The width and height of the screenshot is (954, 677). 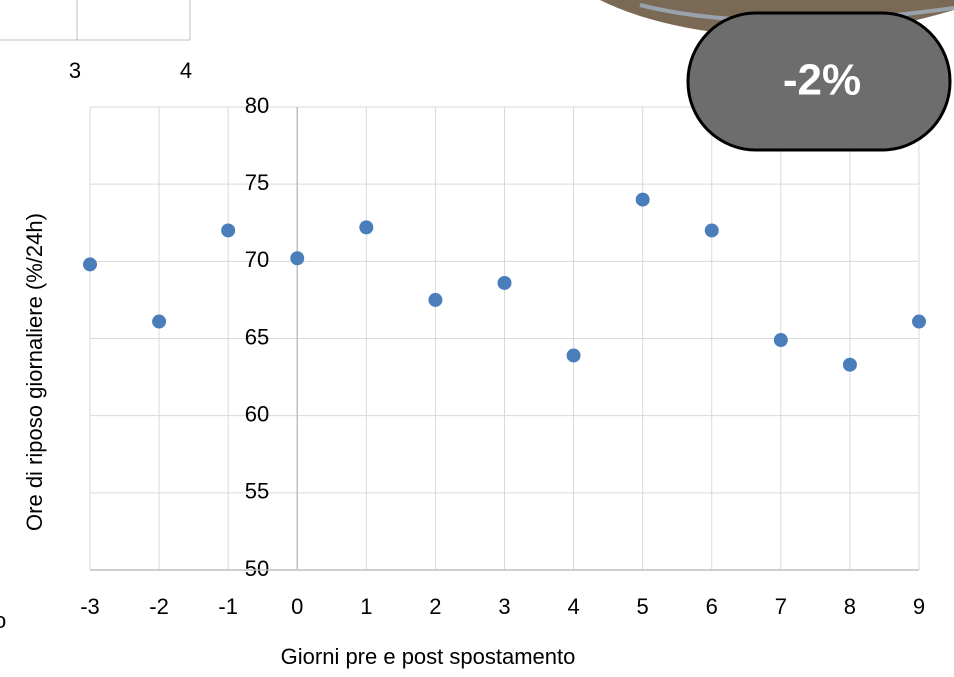 I want to click on badge-text: -2%, so click(x=822, y=80).